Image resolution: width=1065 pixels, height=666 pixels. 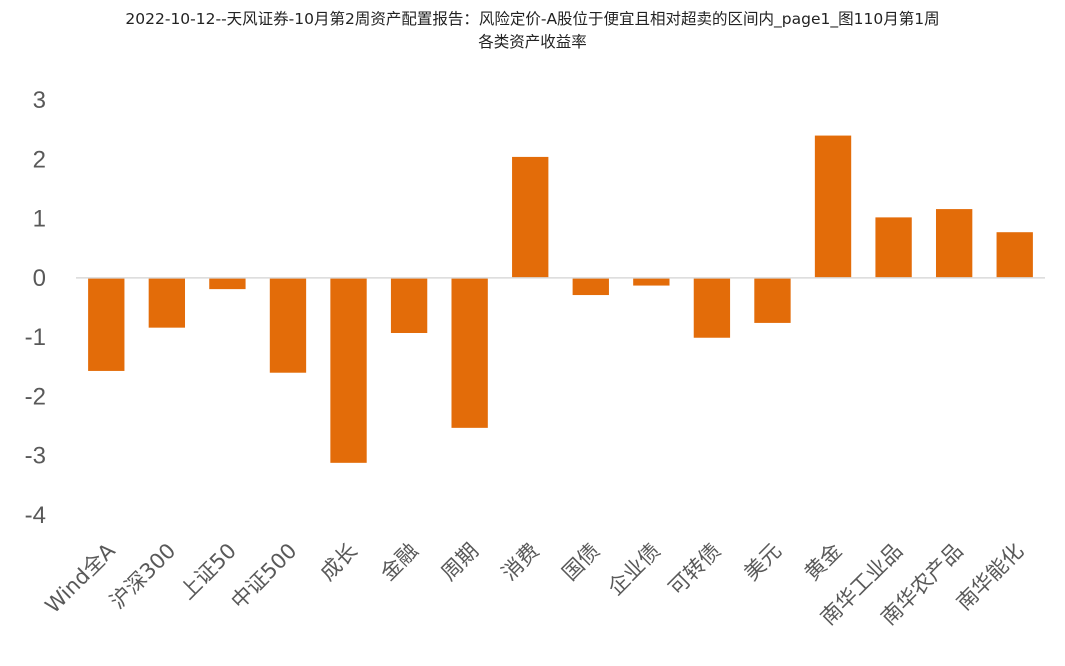 What do you see at coordinates (460, 562) in the screenshot?
I see `x-tick-label: 周期` at bounding box center [460, 562].